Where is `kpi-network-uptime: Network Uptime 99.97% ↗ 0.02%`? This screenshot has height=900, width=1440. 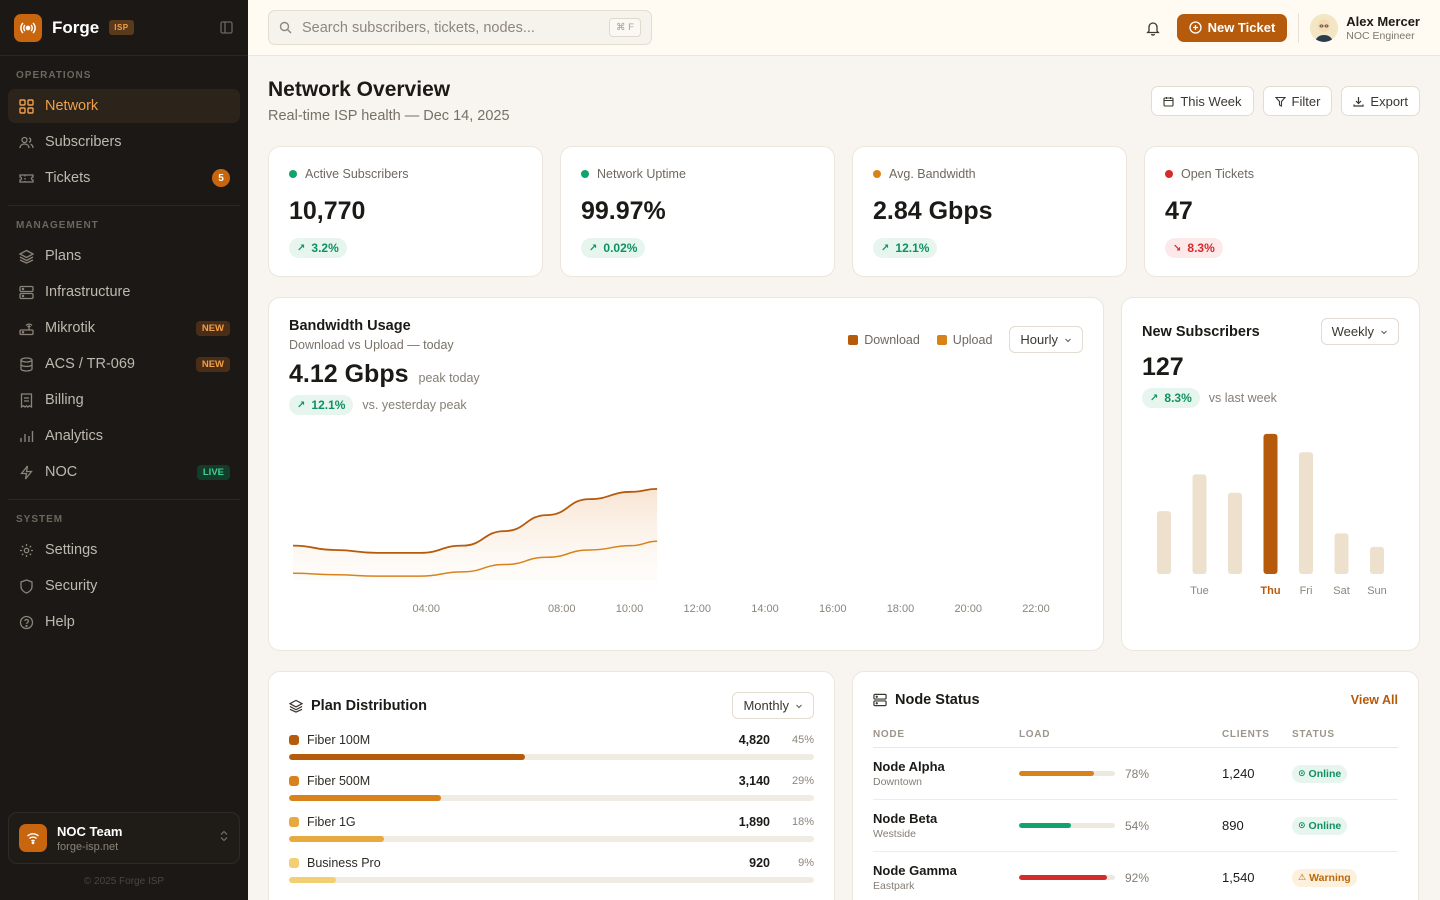
kpi-network-uptime: Network Uptime 99.97% ↗ 0.02% is located at coordinates (697, 211).